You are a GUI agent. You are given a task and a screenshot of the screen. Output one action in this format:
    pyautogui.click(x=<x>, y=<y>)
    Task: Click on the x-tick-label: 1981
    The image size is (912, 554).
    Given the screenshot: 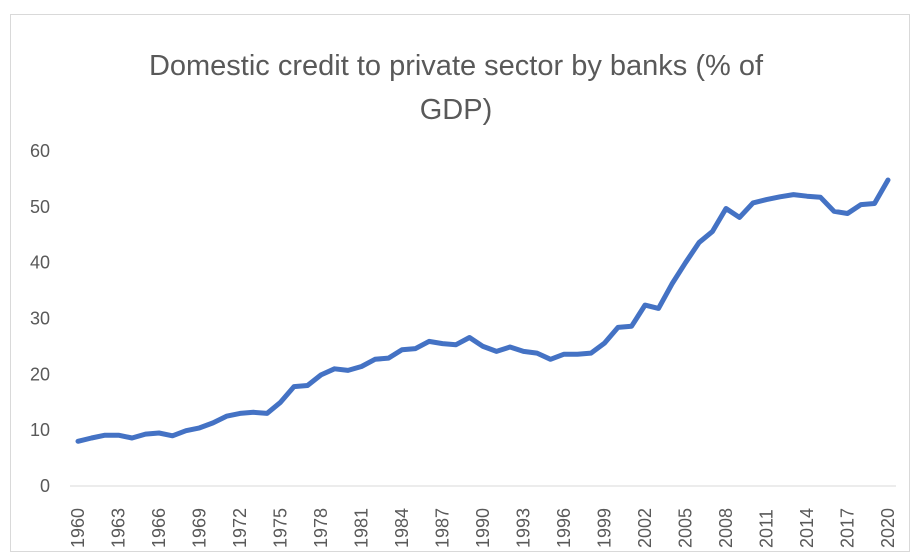 What is the action you would take?
    pyautogui.click(x=362, y=528)
    